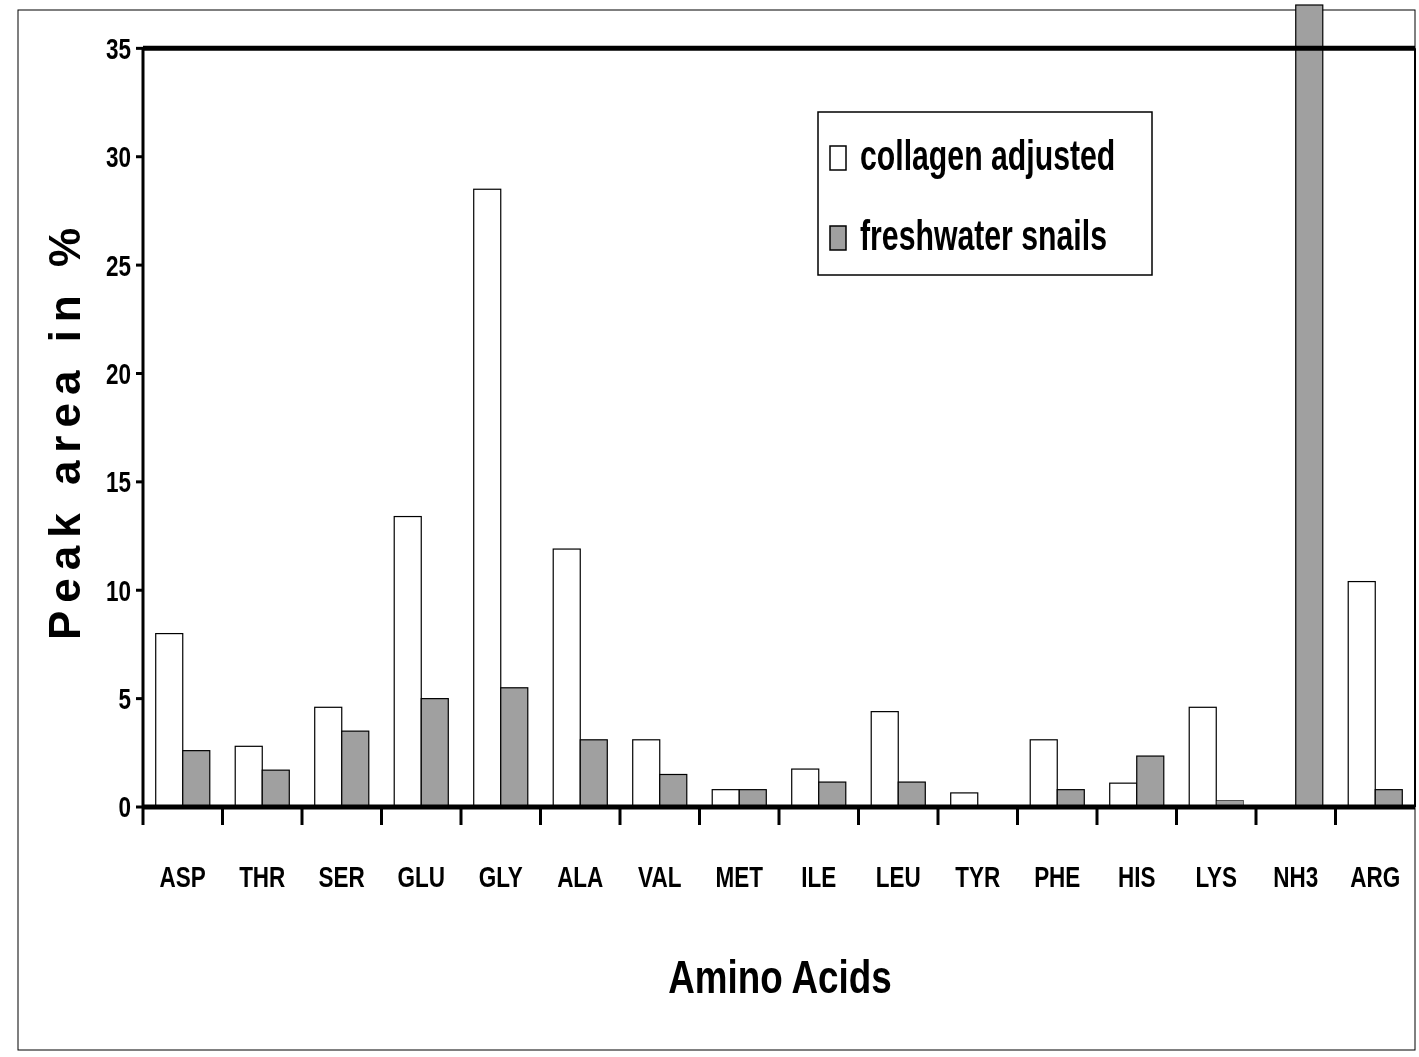  Describe the element at coordinates (898, 876) in the screenshot. I see `x-tick-label: LEU` at that location.